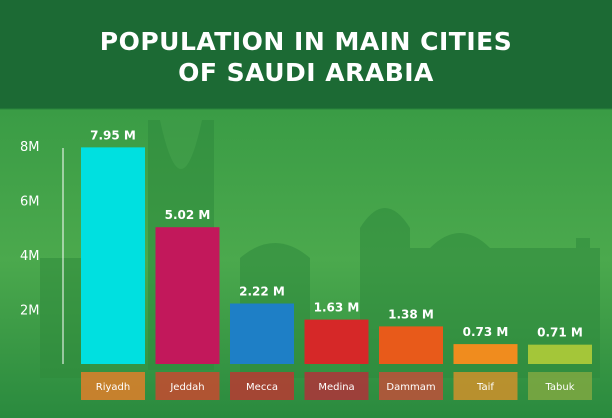 The height and width of the screenshot is (418, 612). Describe the element at coordinates (560, 333) in the screenshot. I see `data-label: 0.71 M` at that location.